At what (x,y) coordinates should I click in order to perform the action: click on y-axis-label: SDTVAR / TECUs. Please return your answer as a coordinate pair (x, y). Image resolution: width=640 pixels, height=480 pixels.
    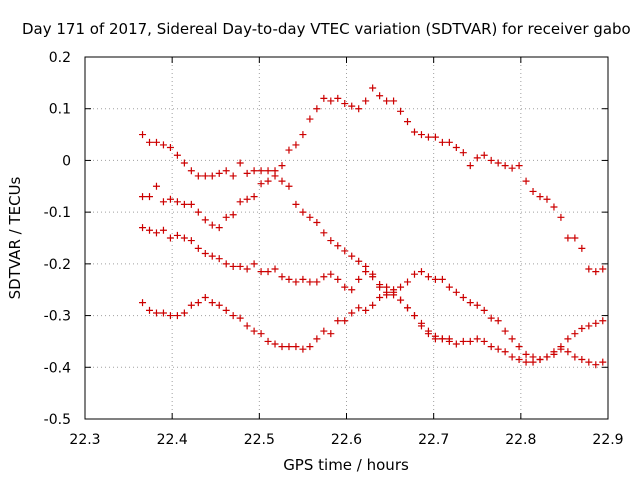
    Looking at the image, I should click on (15, 237).